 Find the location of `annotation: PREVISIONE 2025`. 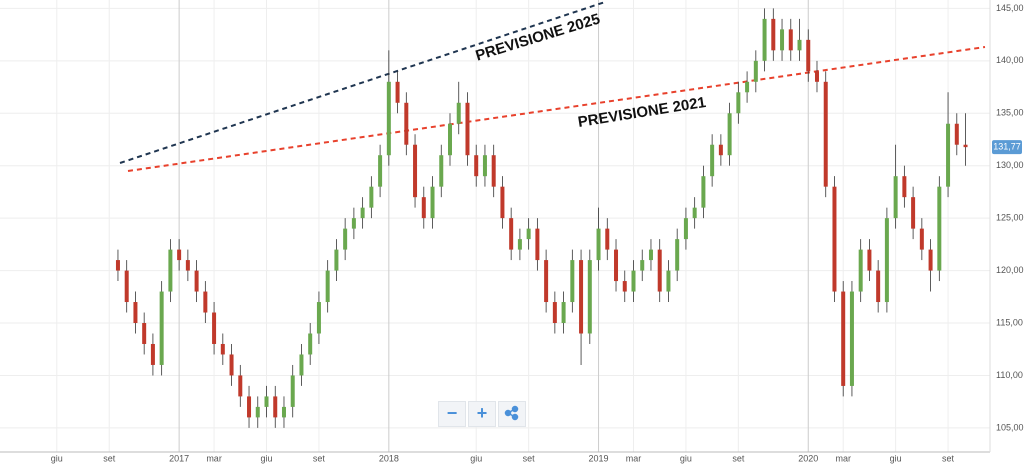

annotation: PREVISIONE 2025 is located at coordinates (538, 37).